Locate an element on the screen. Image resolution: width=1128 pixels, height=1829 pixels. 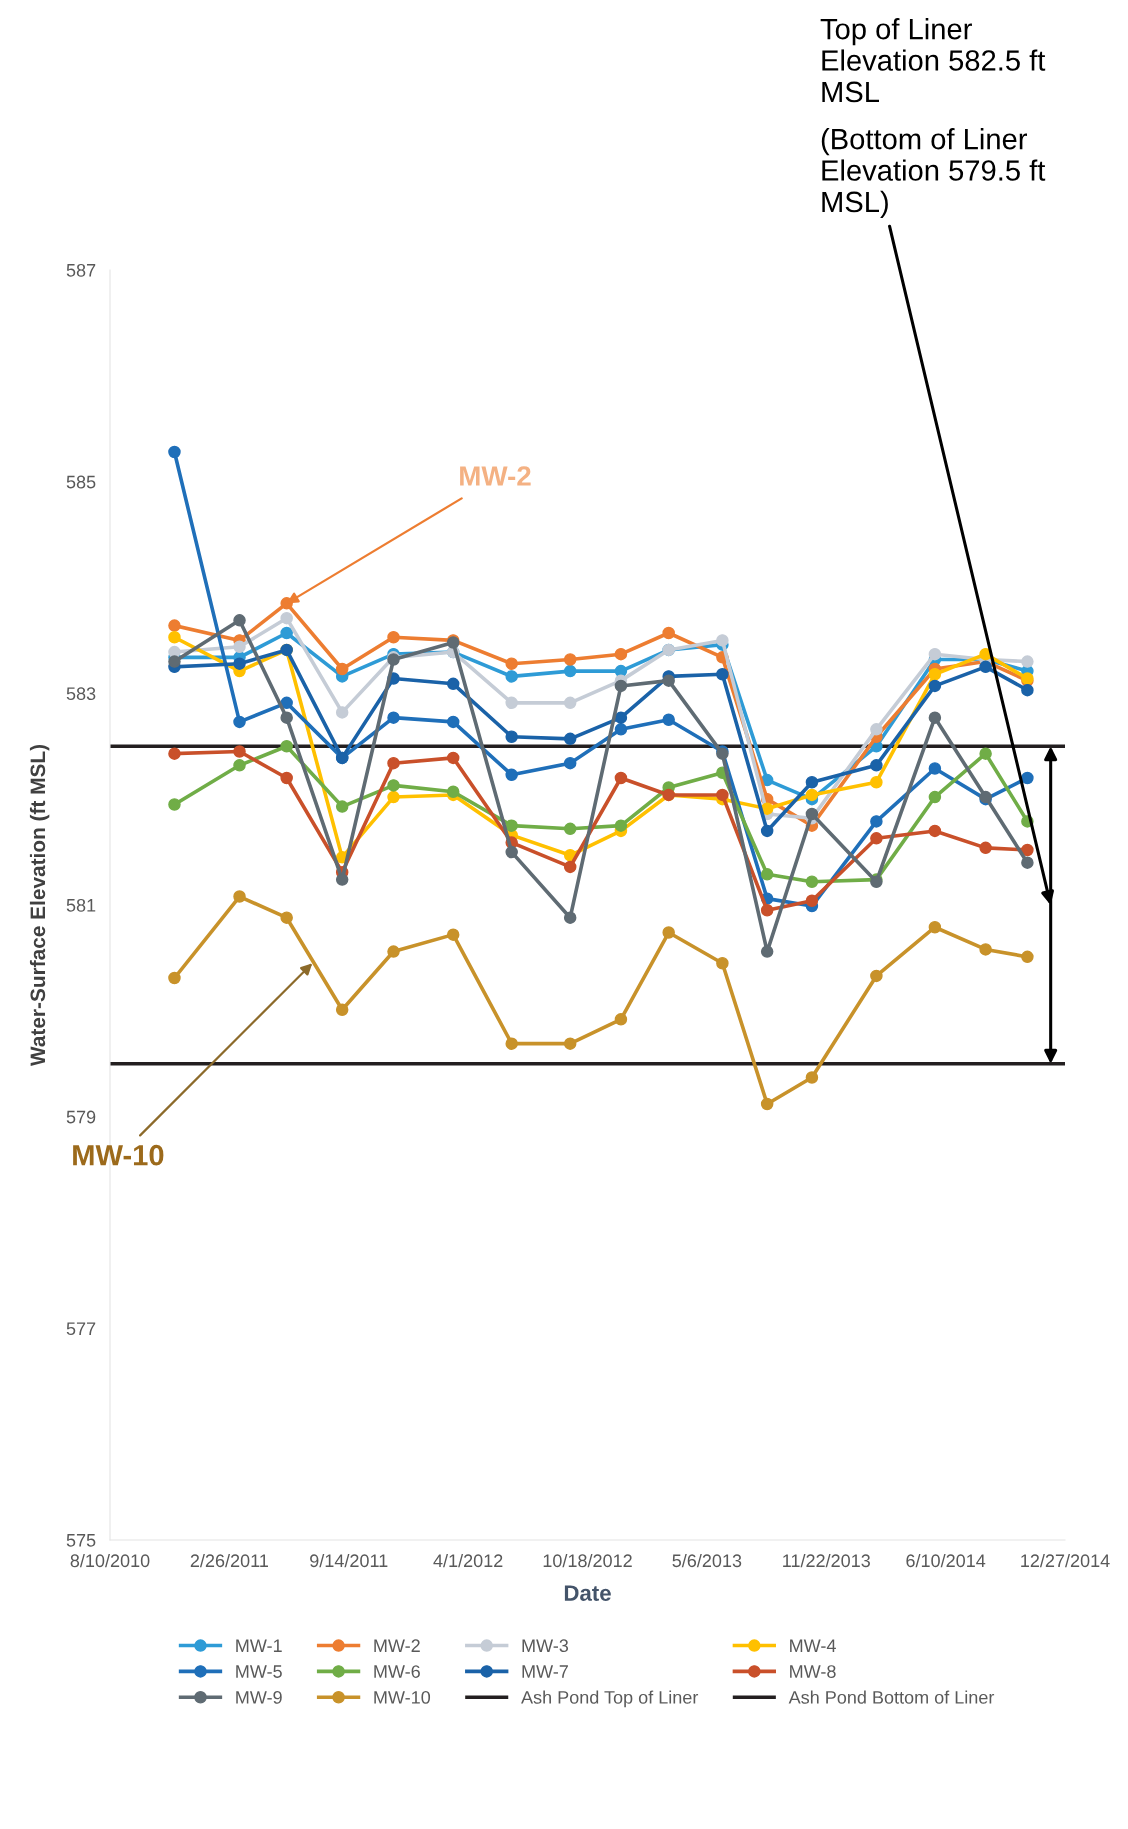
legend-label: Ash Pond Bottom of Liner is located at coordinates (891, 1697).